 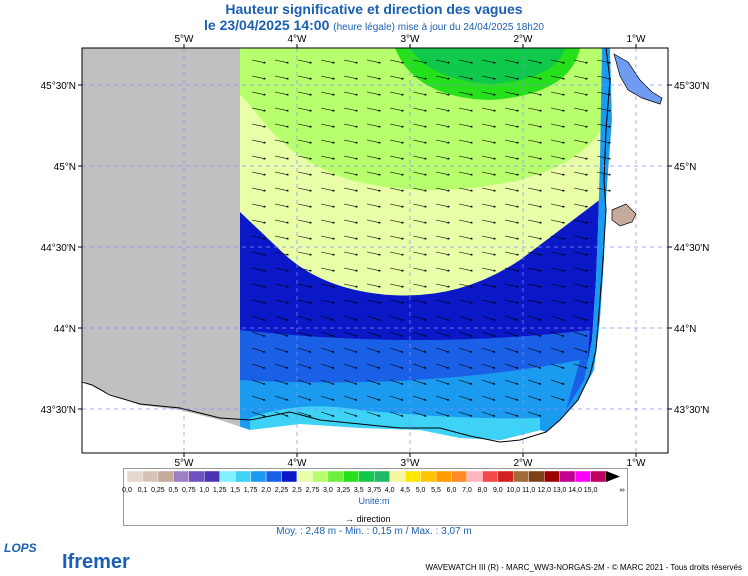 What do you see at coordinates (65, 167) in the screenshot?
I see `lat-label-left: 45°N` at bounding box center [65, 167].